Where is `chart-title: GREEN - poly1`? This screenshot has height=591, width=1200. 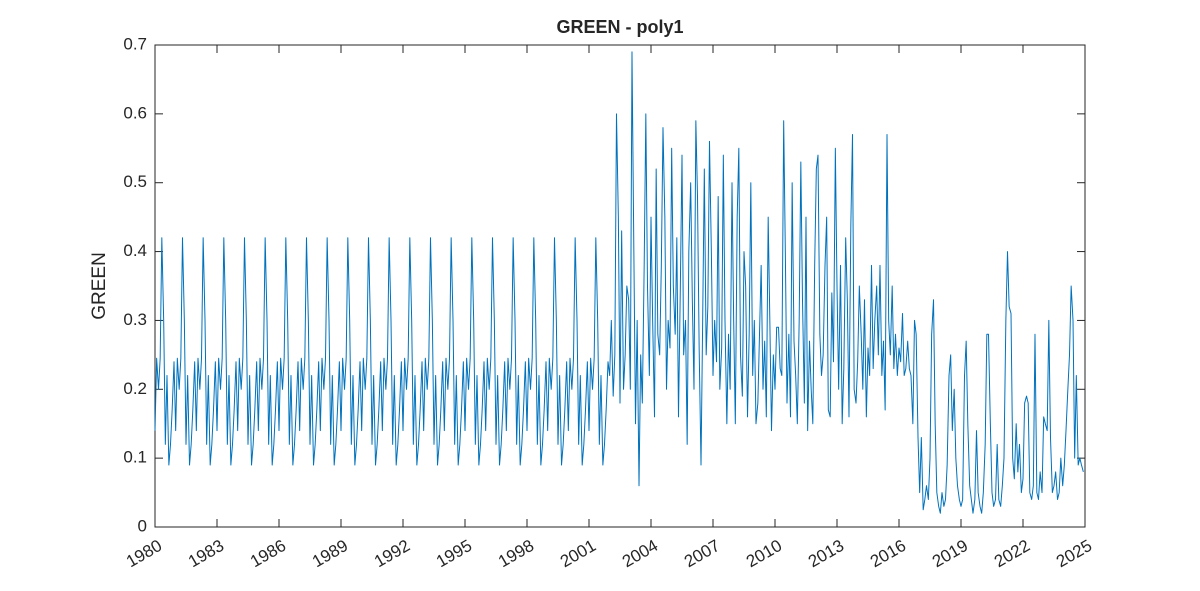 chart-title: GREEN - poly1 is located at coordinates (619, 27).